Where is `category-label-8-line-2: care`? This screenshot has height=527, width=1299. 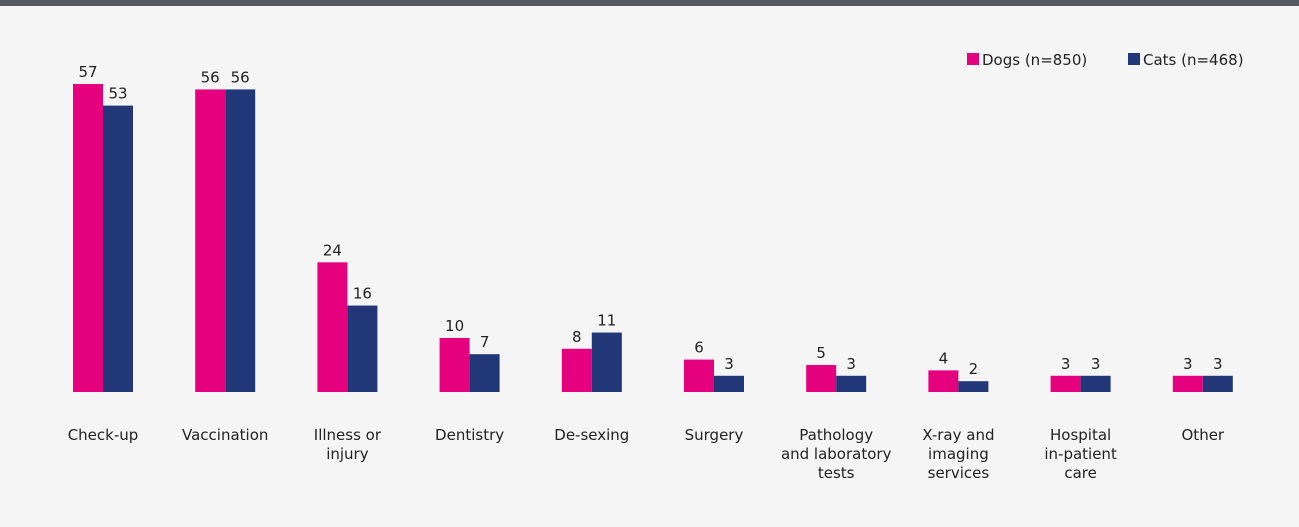 category-label-8-line-2: care is located at coordinates (1080, 473).